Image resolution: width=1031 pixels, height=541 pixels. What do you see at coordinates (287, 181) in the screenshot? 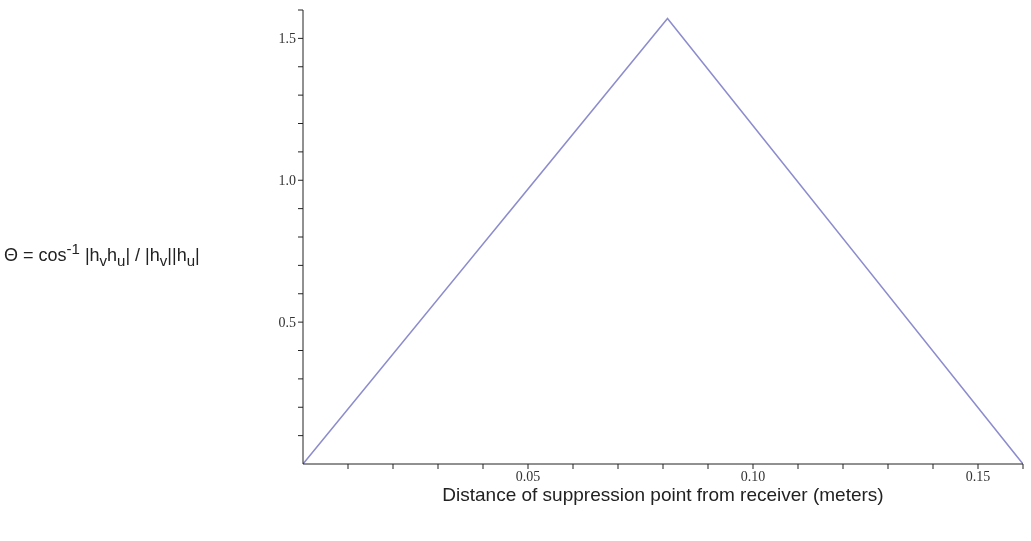
I see `y-tick-label: 1.0` at bounding box center [287, 181].